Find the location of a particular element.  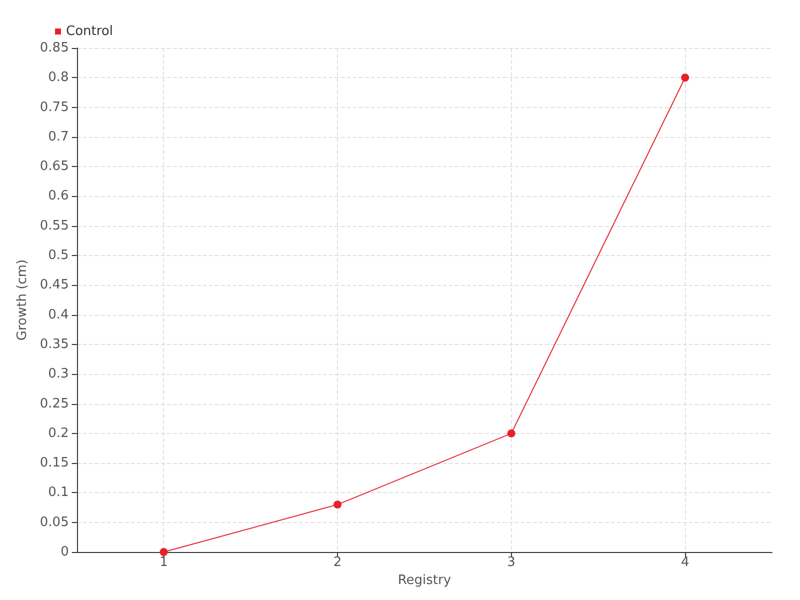

y-tick-label: 0.2 is located at coordinates (58, 433).